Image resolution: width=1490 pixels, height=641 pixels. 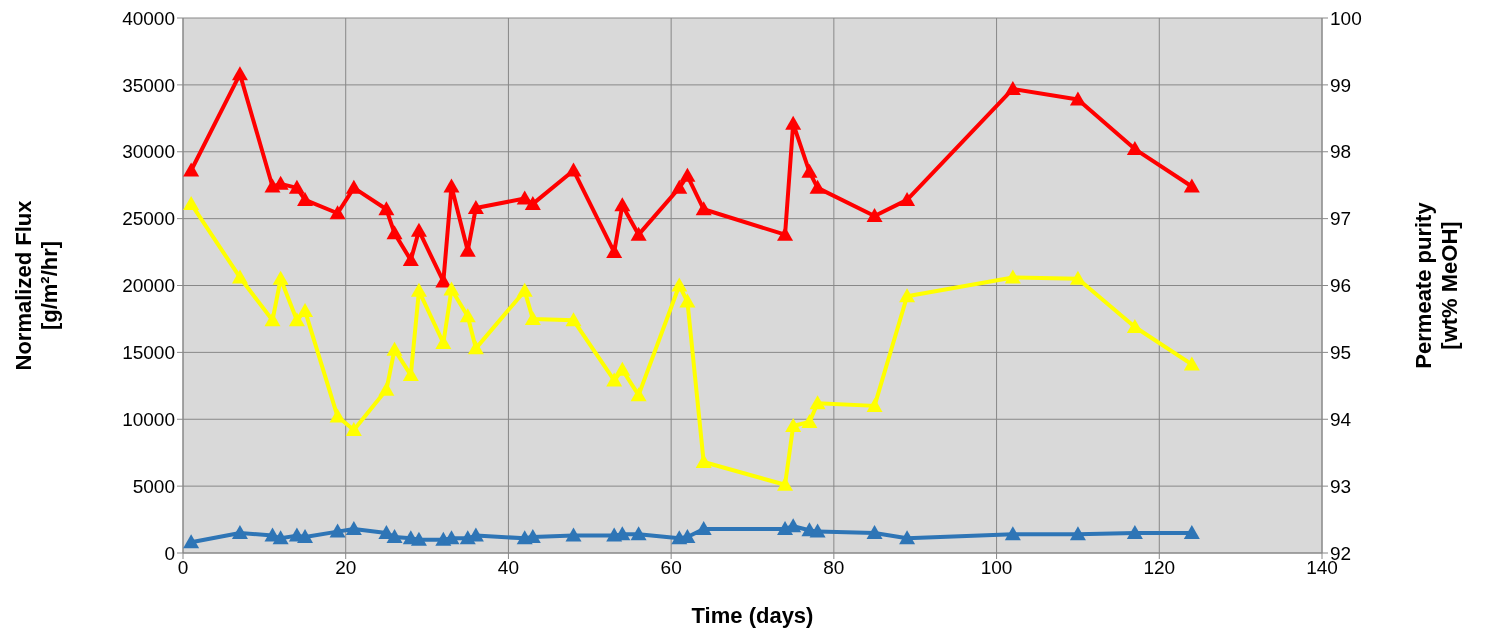 I want to click on y-tick-label: 10000, so click(x=148, y=419).